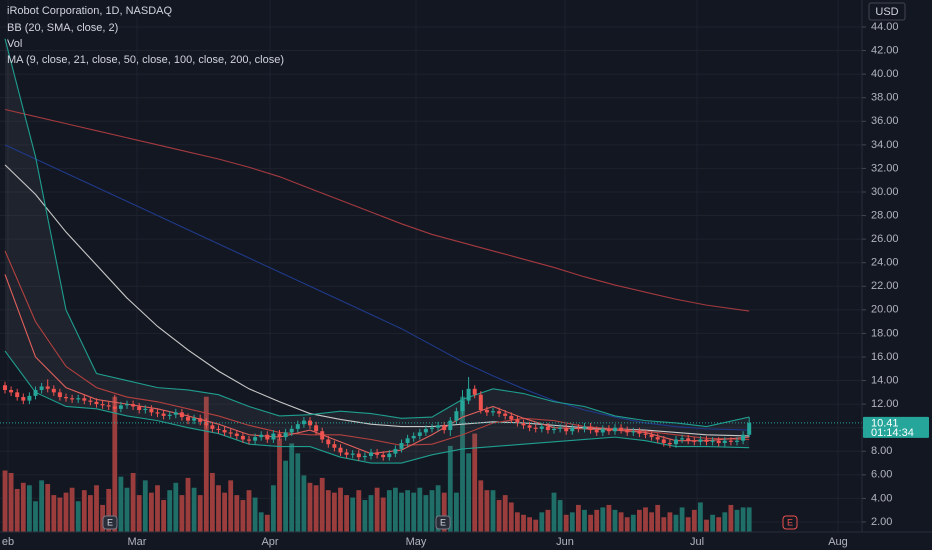  What do you see at coordinates (885, 168) in the screenshot?
I see `y-tick-label: 32.00` at bounding box center [885, 168].